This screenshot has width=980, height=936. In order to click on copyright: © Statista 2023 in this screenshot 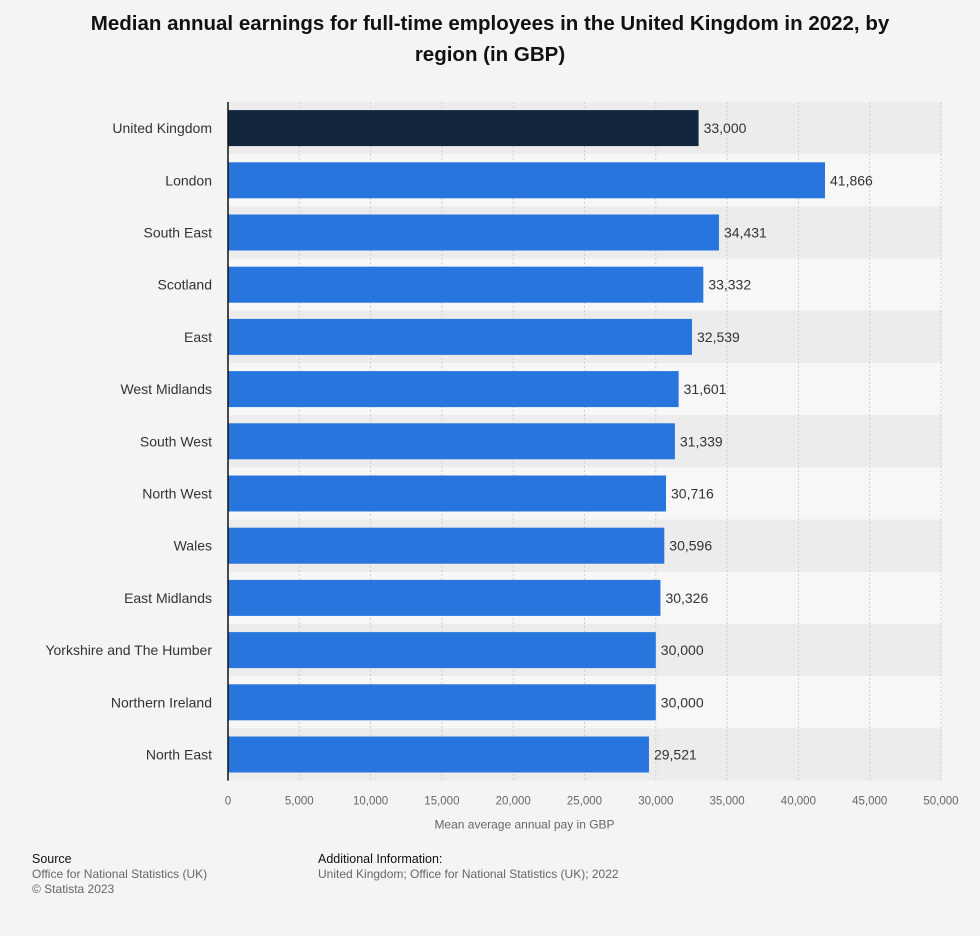, I will do `click(73, 889)`.